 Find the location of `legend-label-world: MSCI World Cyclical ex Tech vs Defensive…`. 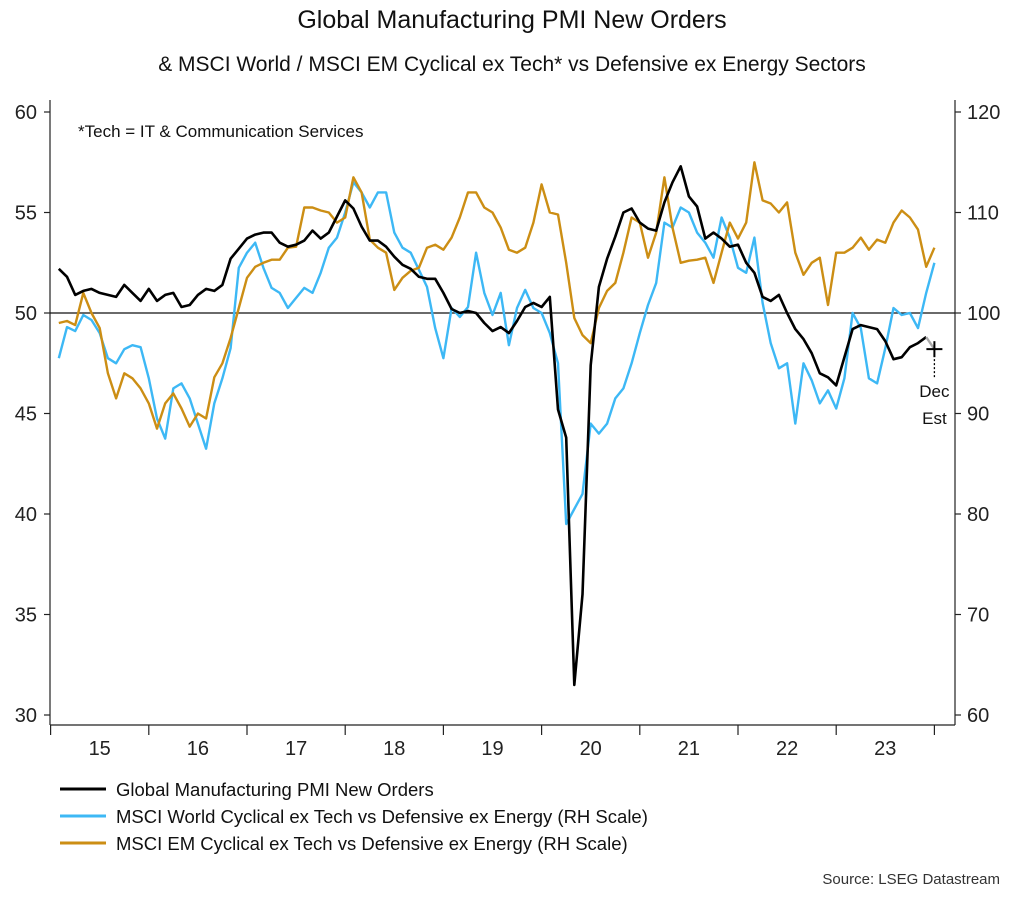

legend-label-world: MSCI World Cyclical ex Tech vs Defensive… is located at coordinates (382, 816).